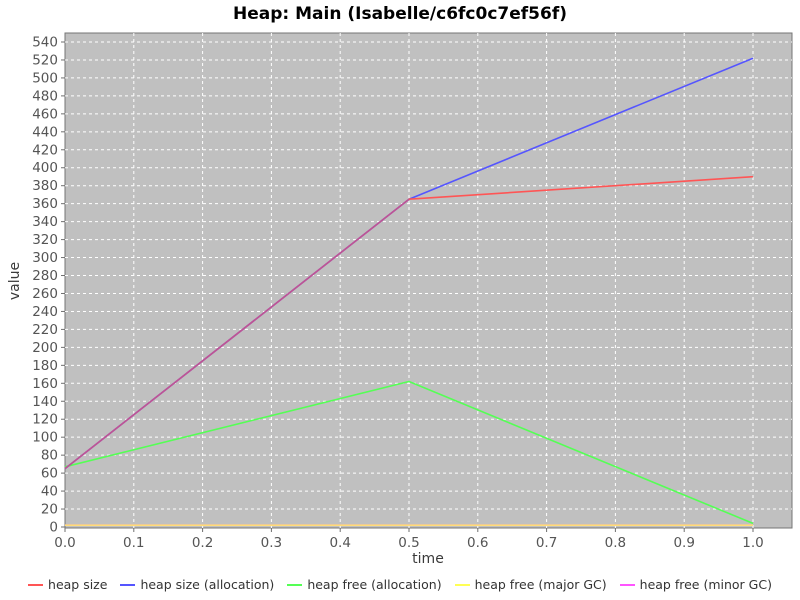  What do you see at coordinates (45, 186) in the screenshot?
I see `y-tick-label: 380` at bounding box center [45, 186].